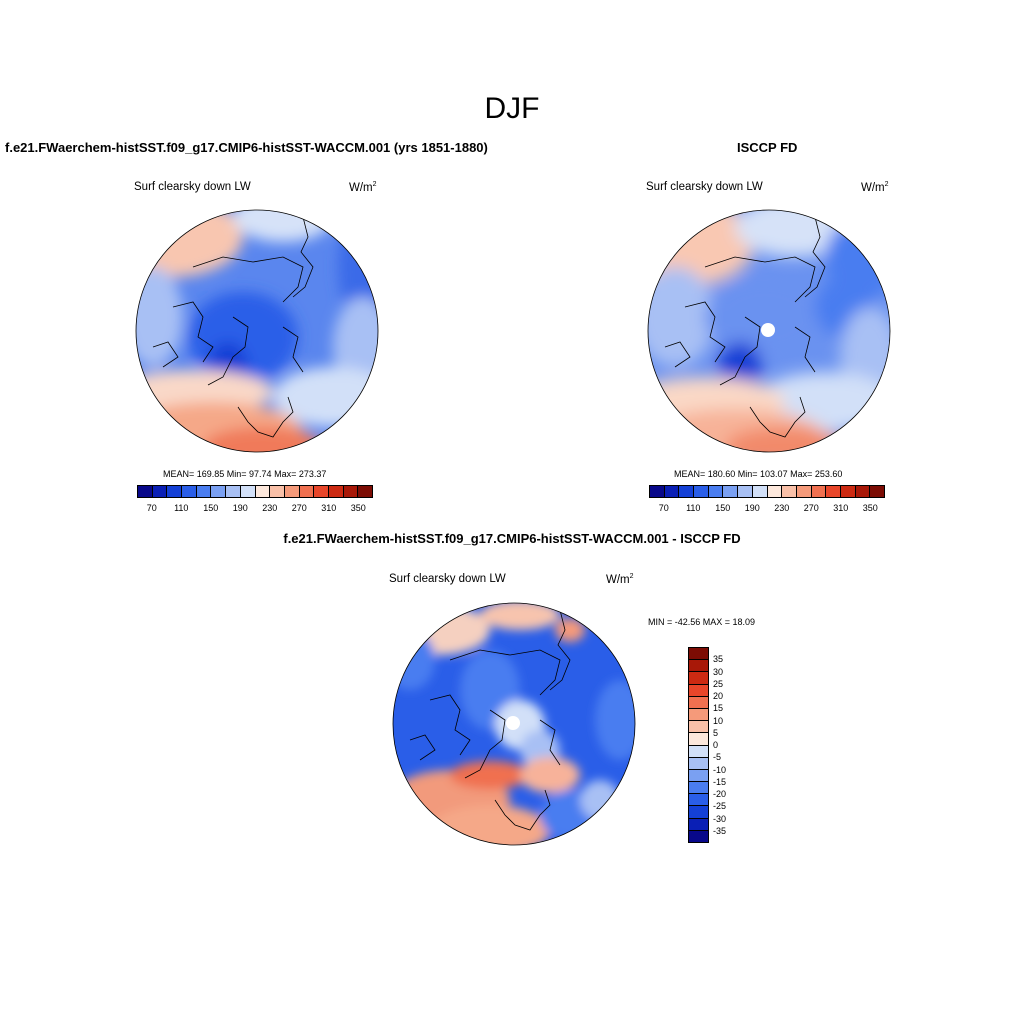 Image resolution: width=1024 pixels, height=1024 pixels. I want to click on panel1-colorbar-ticks: 70 110 150 190 230 270 310 350, so click(255, 509).